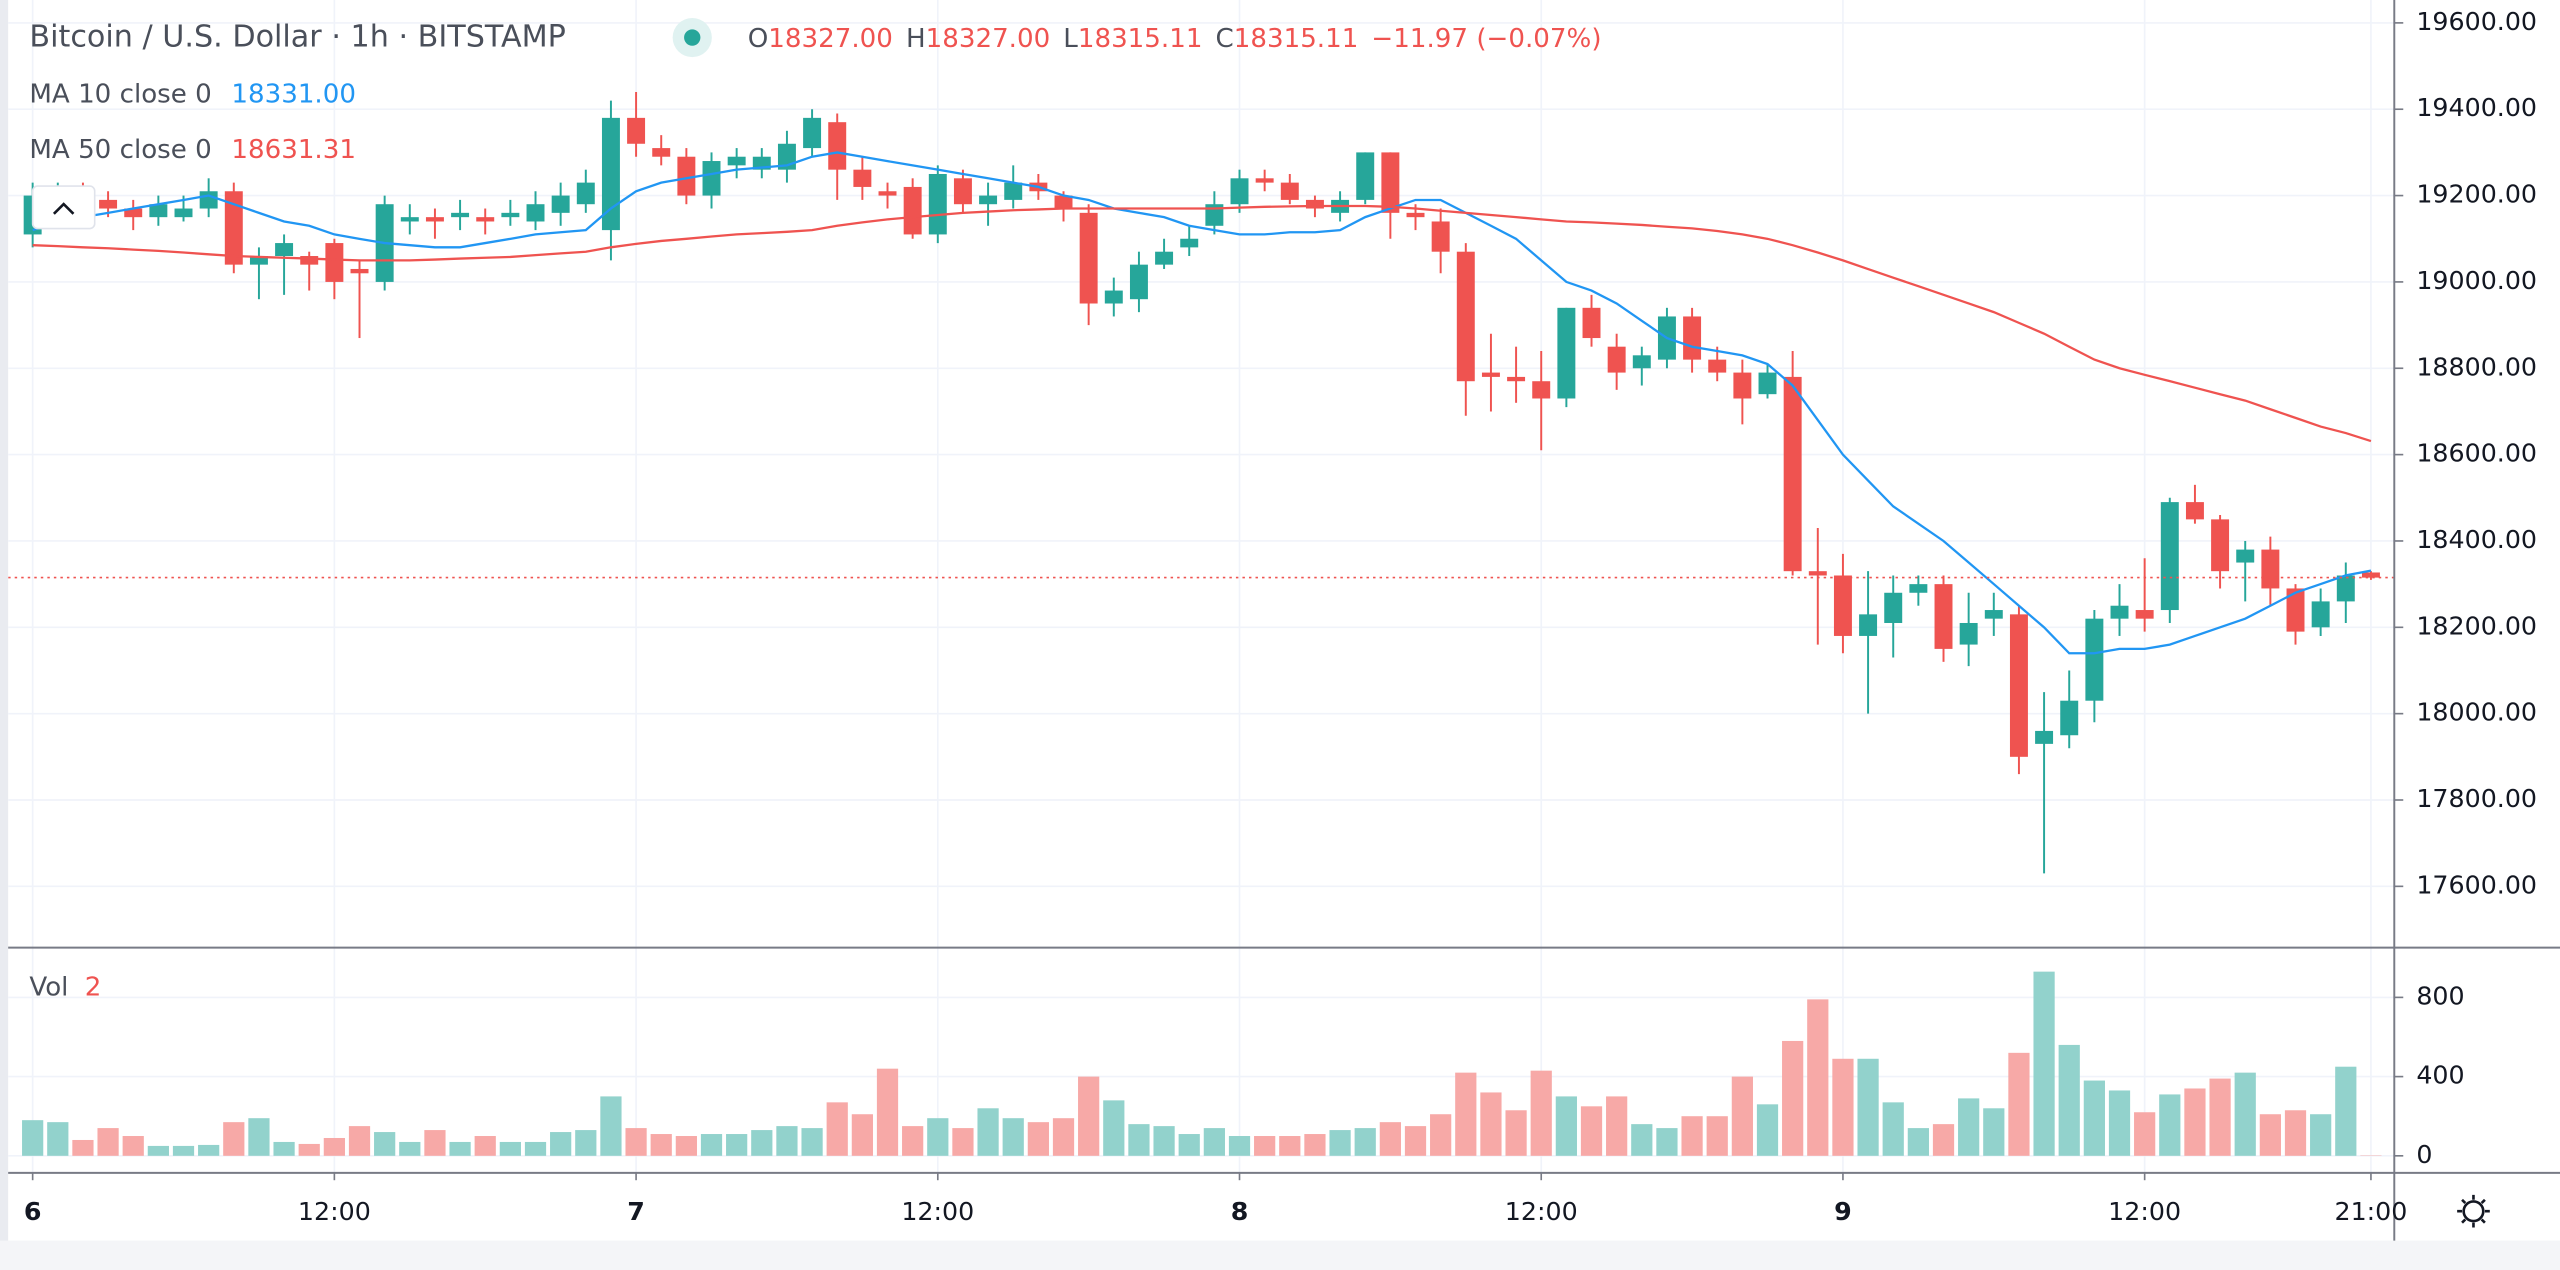  I want to click on x-tick-label: 7, so click(636, 1211).